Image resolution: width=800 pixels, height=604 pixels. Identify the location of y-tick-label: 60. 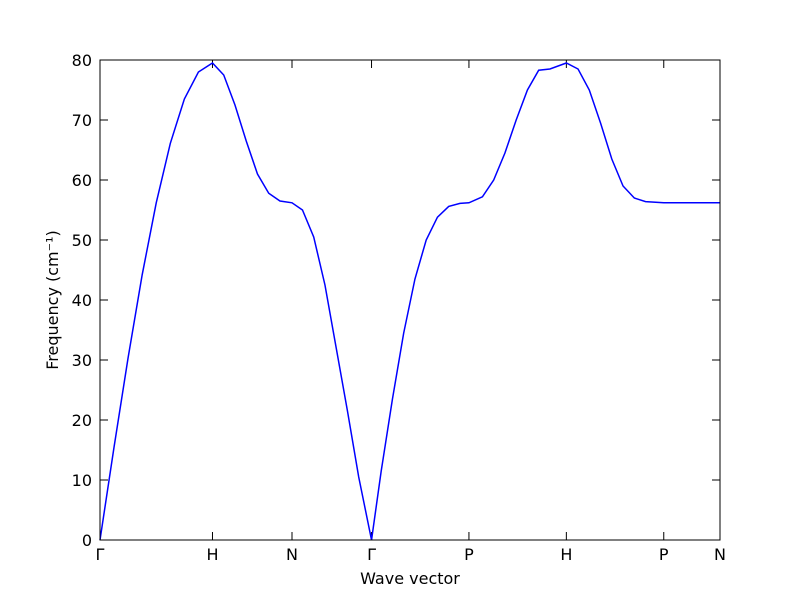
(82, 180).